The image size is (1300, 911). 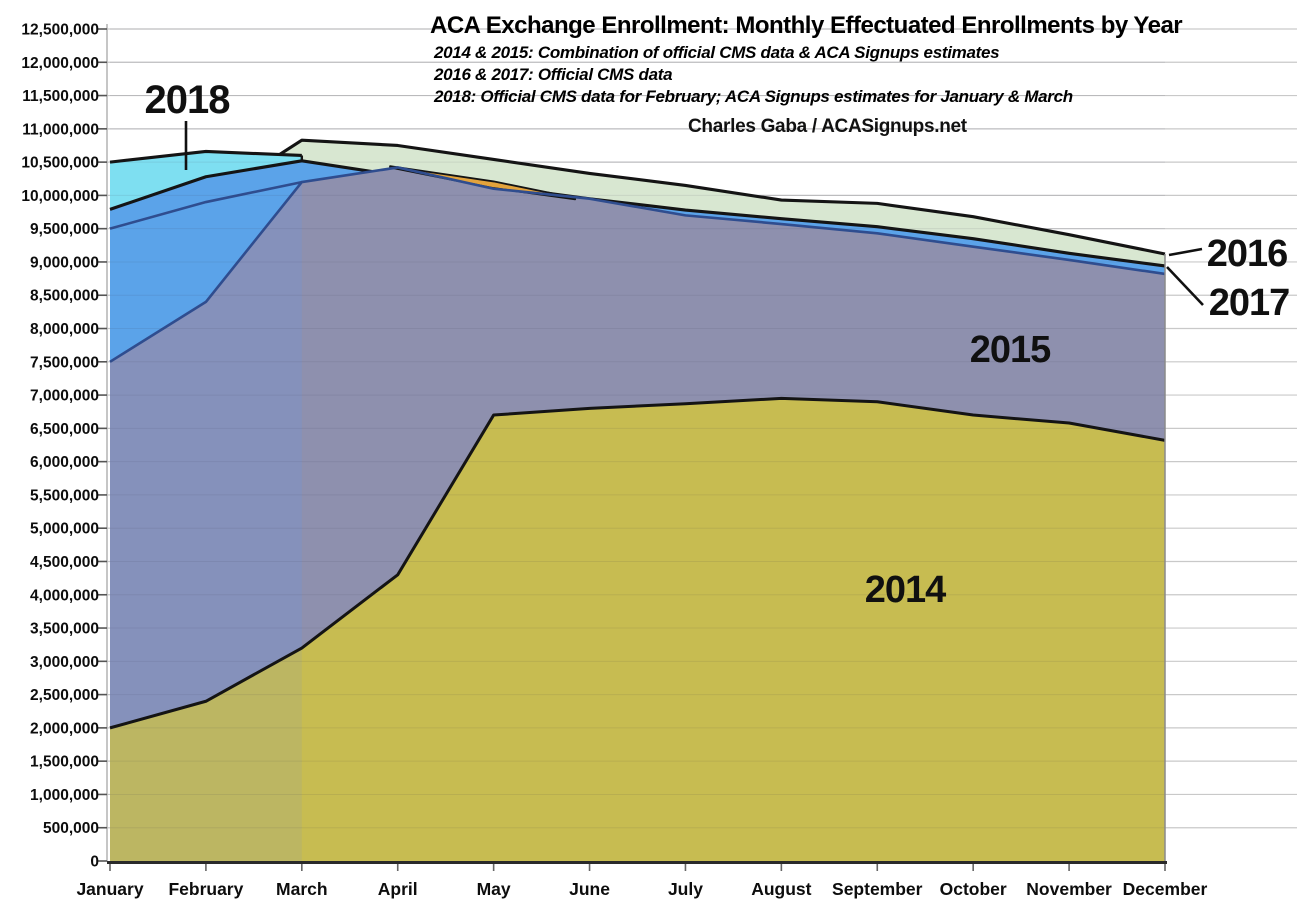 What do you see at coordinates (60, 196) in the screenshot?
I see `y-axis-label: 10,000,000` at bounding box center [60, 196].